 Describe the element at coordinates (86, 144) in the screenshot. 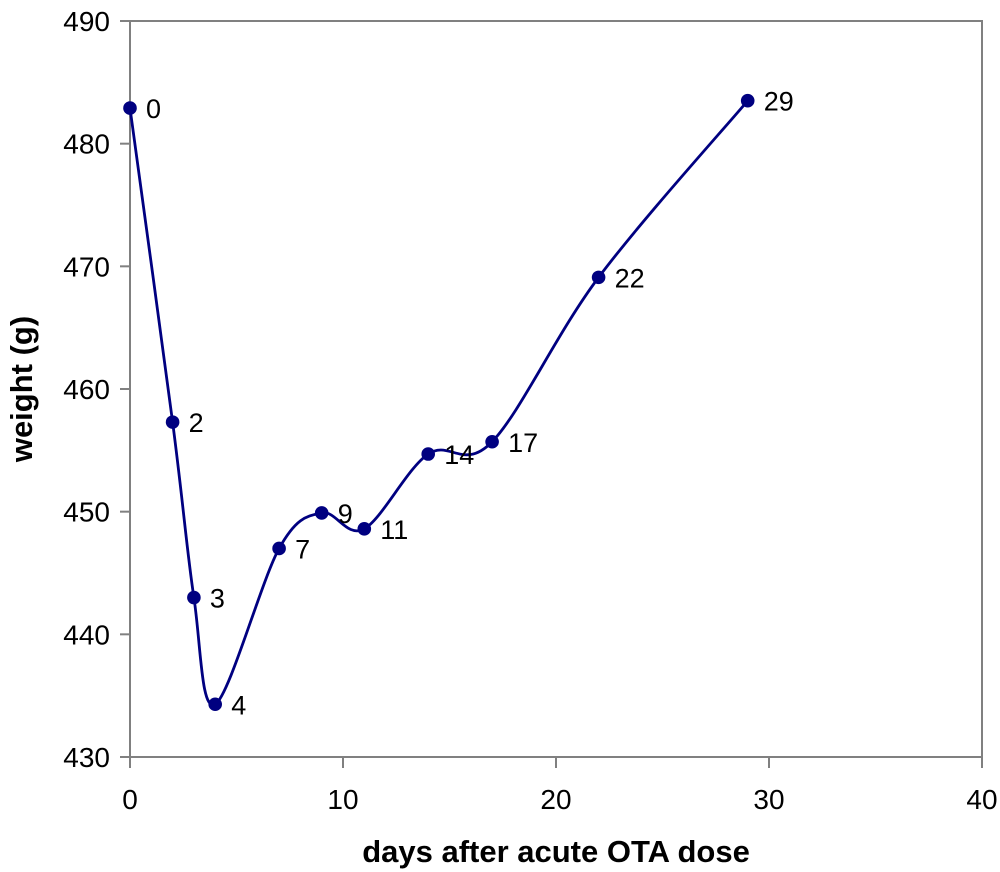

I see `y-tick-label: 480` at that location.